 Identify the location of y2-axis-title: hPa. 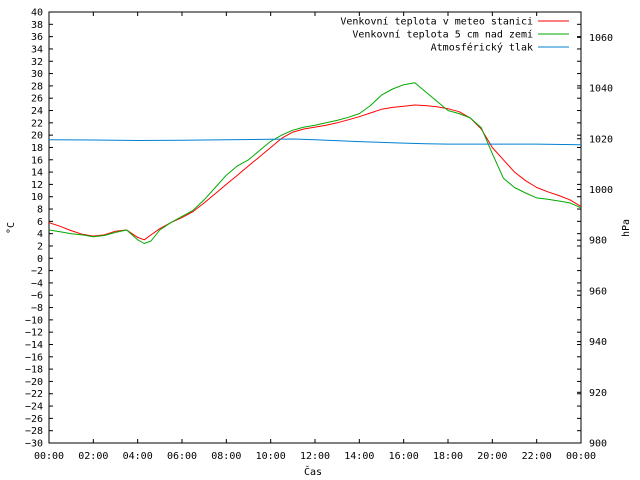
(626, 228).